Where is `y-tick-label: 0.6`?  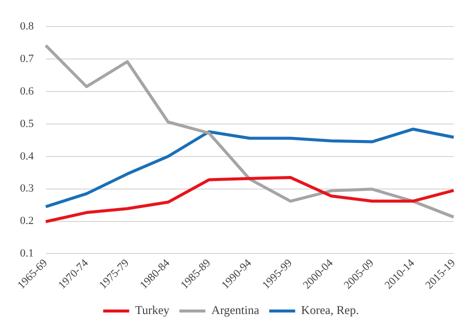
y-tick-label: 0.6 is located at coordinates (27, 91).